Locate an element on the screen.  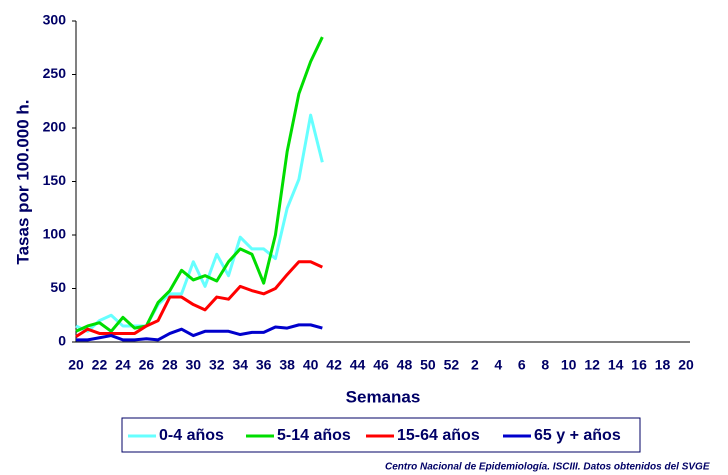
y-tick-label: 200 is located at coordinates (55, 127).